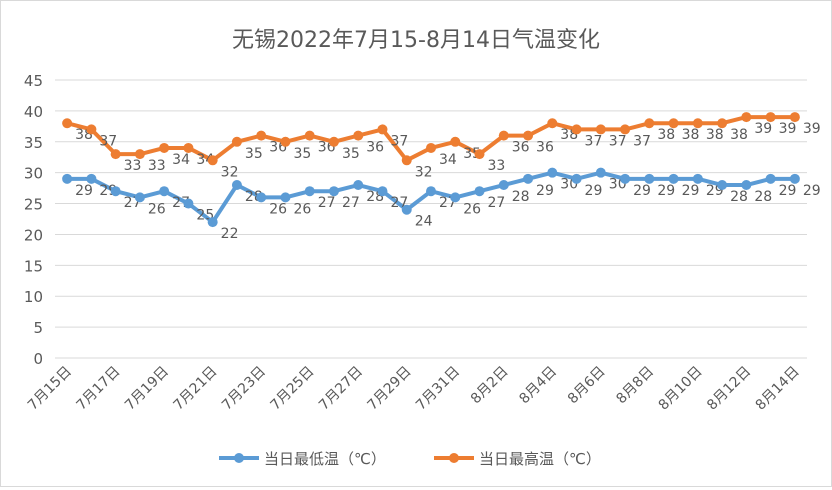  I want to click on x-tick-label: 7月25日, so click(293, 389).